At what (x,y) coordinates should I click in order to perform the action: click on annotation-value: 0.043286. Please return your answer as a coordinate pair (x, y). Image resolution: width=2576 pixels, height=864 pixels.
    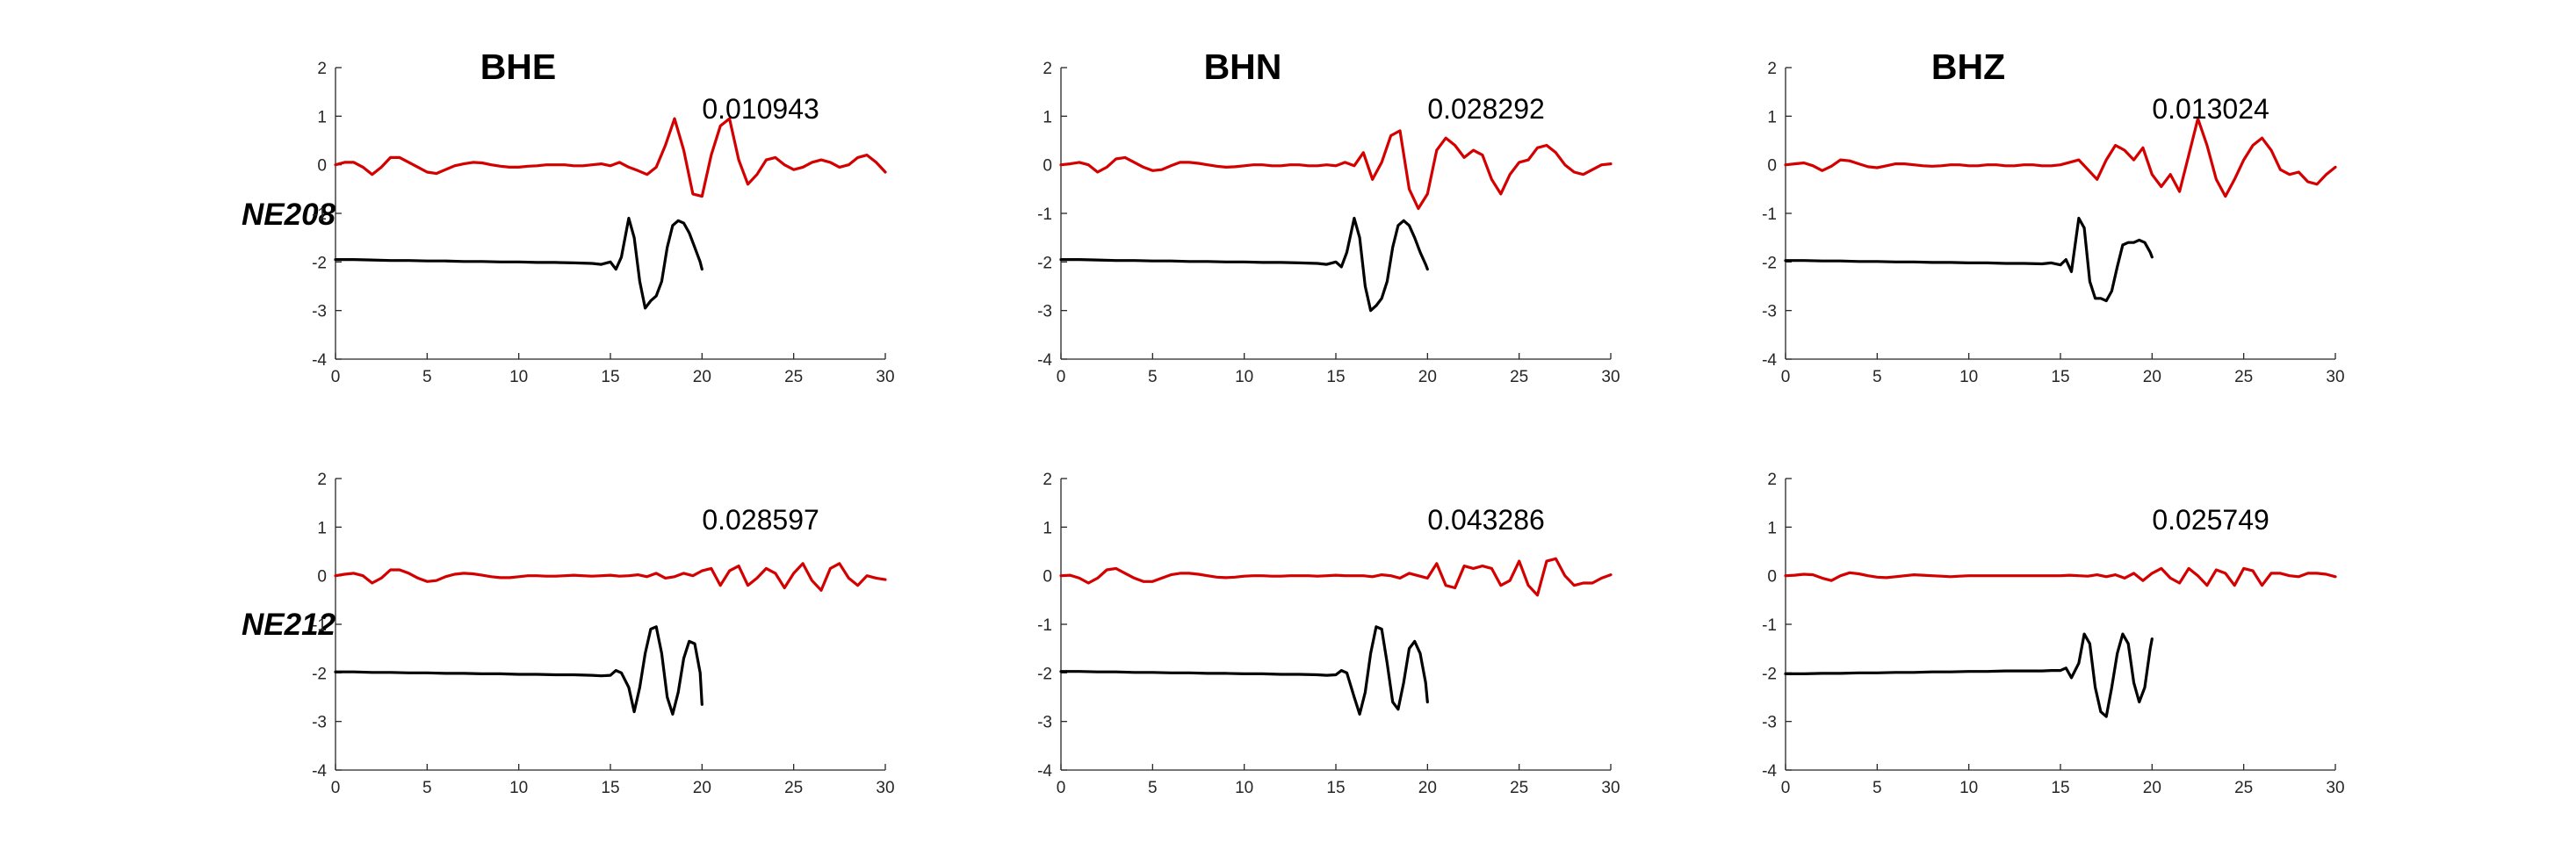
    Looking at the image, I should click on (1485, 520).